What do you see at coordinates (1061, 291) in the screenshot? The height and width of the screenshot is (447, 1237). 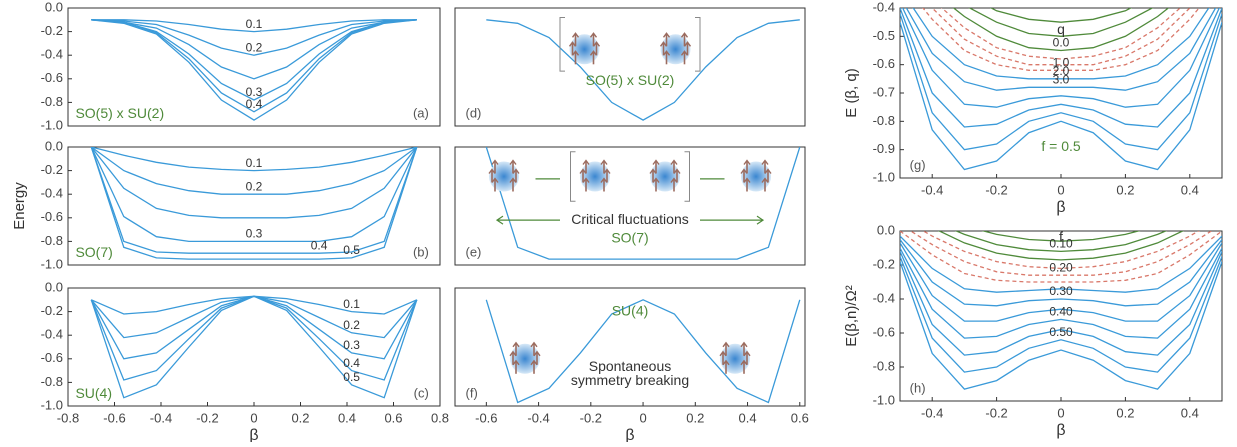 I see `curve-label: 0.30` at bounding box center [1061, 291].